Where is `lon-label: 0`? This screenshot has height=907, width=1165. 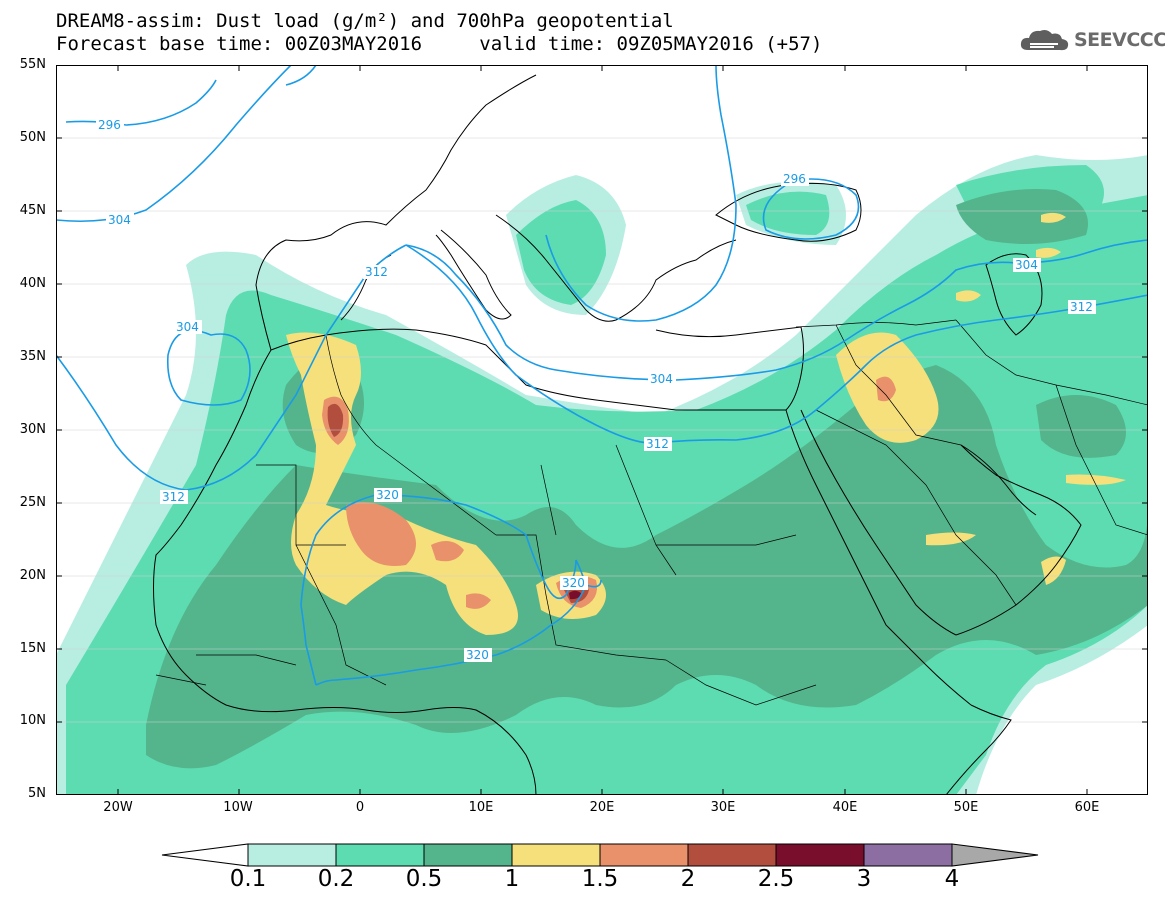
lon-label: 0 is located at coordinates (360, 807).